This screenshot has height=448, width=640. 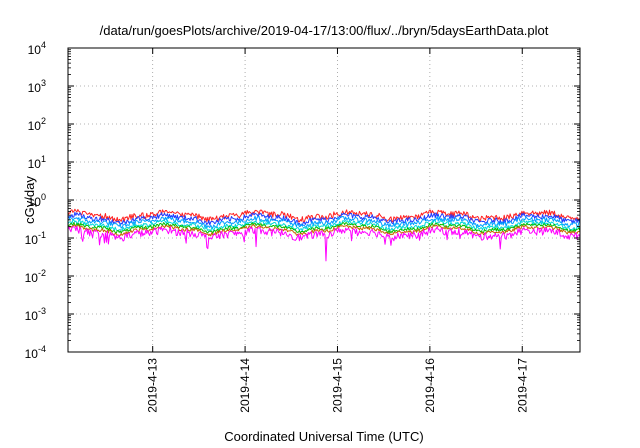 What do you see at coordinates (37, 162) in the screenshot?
I see `y-tick-label: 10¹` at bounding box center [37, 162].